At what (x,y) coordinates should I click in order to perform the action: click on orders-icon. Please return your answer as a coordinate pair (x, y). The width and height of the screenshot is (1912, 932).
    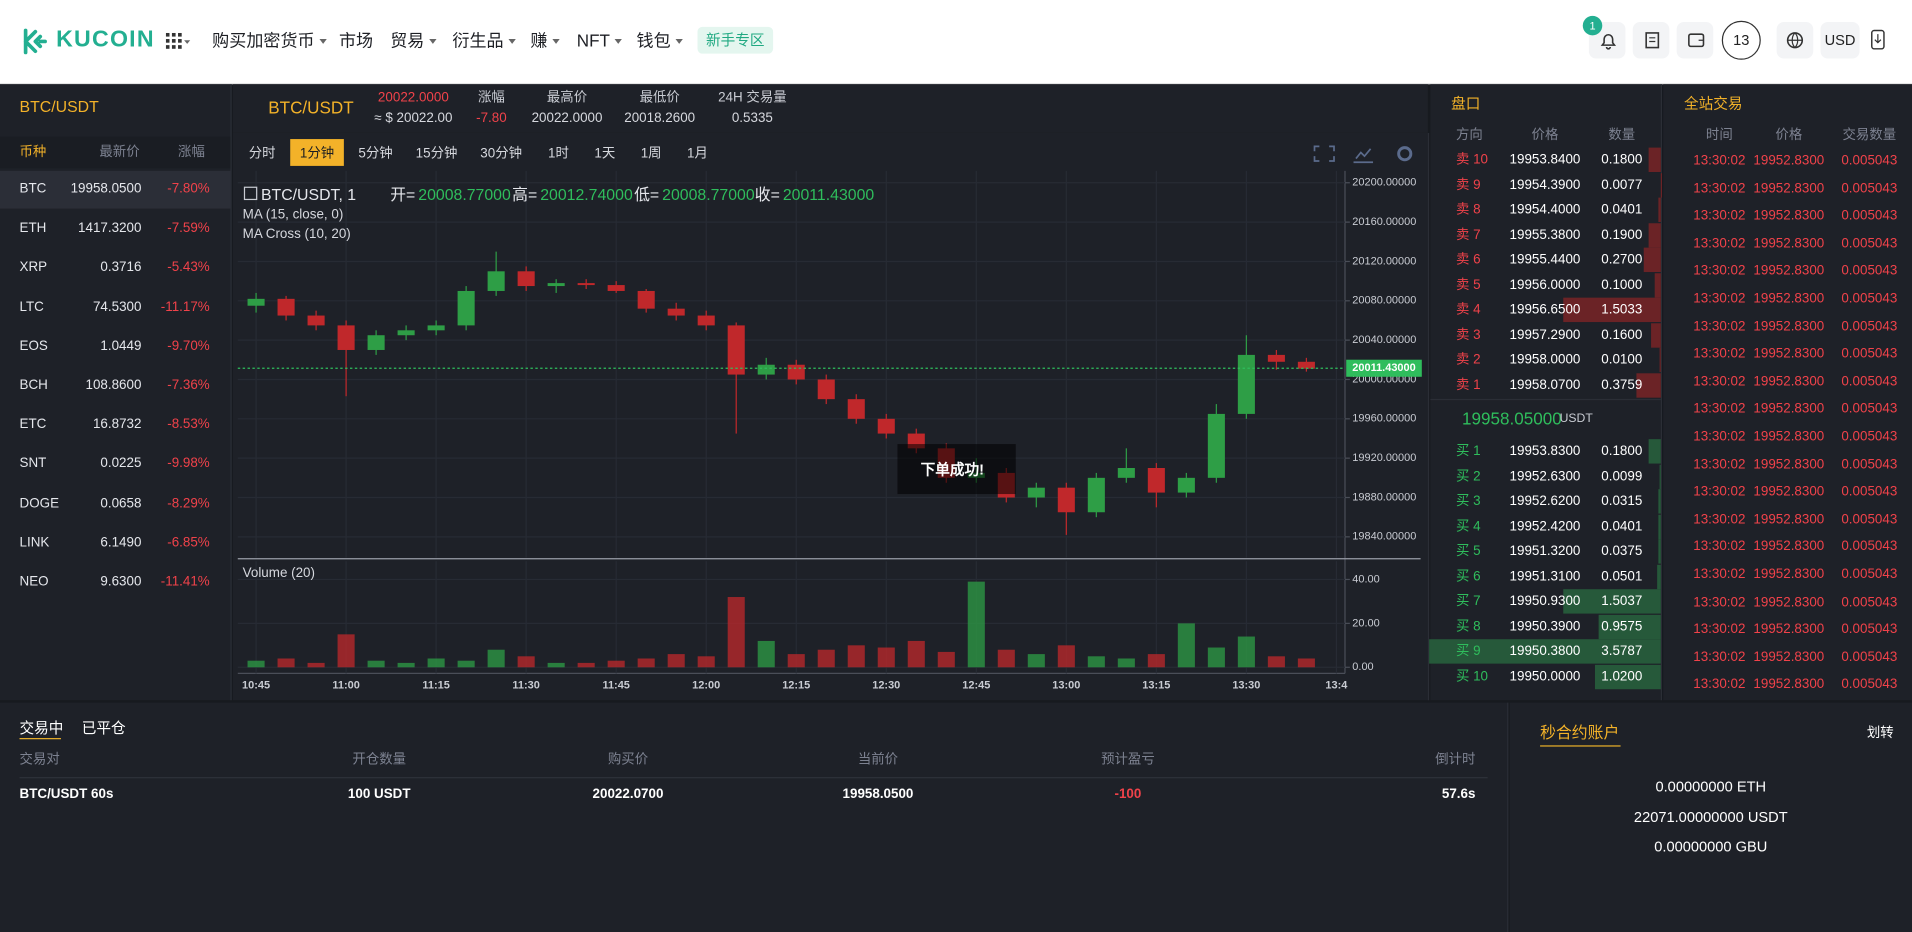
    Looking at the image, I should click on (1653, 40).